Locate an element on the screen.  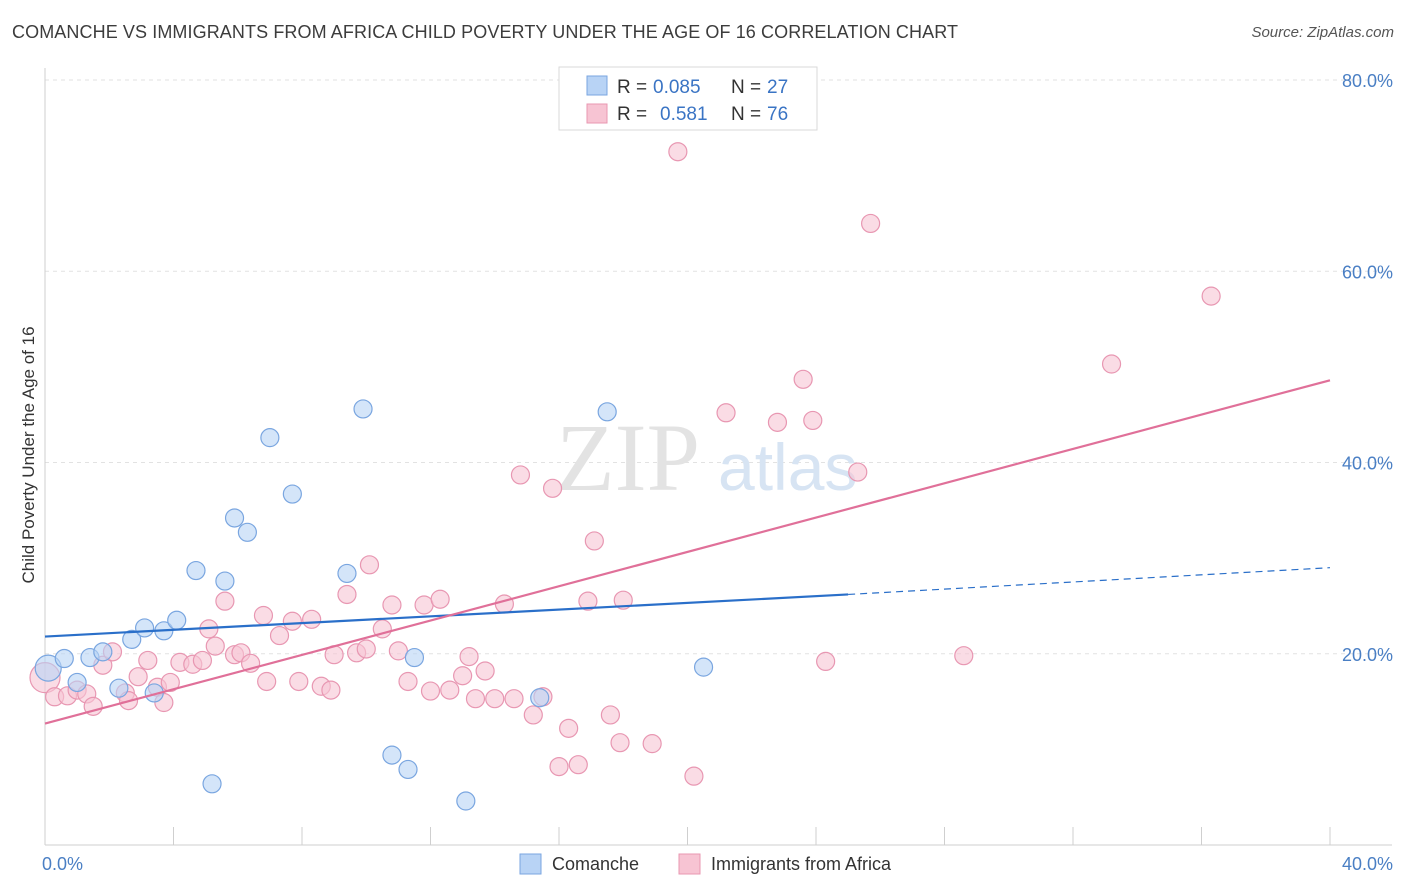
legend-n-label-africa: N = is located at coordinates (746, 114).